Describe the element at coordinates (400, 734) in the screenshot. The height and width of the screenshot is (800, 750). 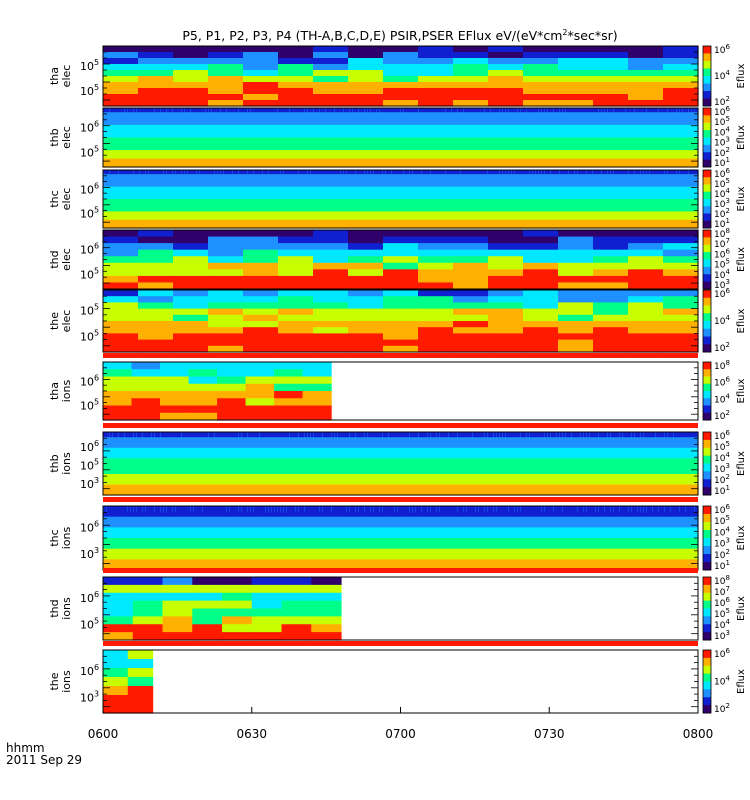
I see `x-tick-label: 0700` at that location.